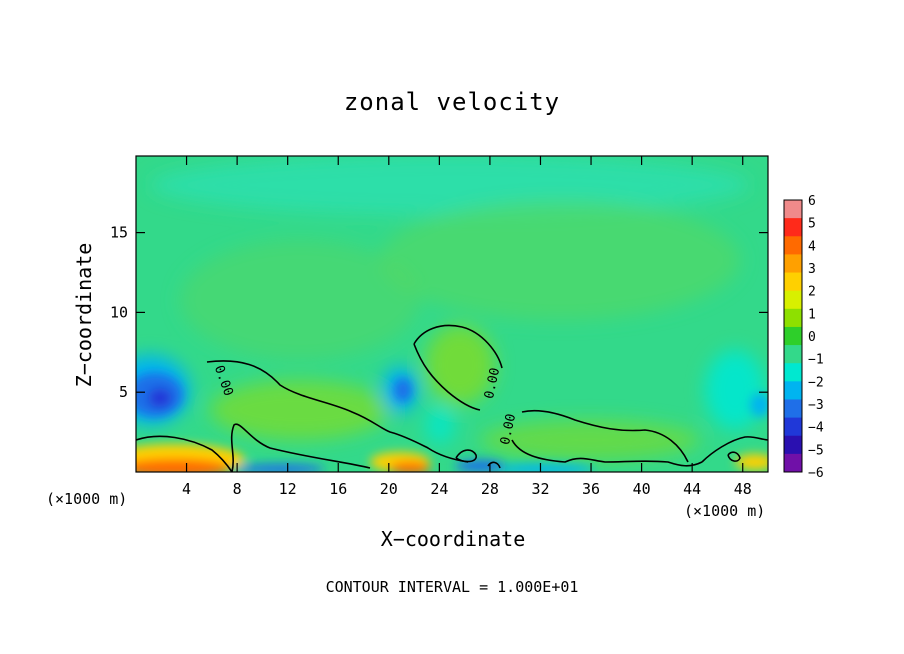 This screenshot has height=654, width=904. Describe the element at coordinates (642, 489) in the screenshot. I see `x-tick-label: 40` at that location.